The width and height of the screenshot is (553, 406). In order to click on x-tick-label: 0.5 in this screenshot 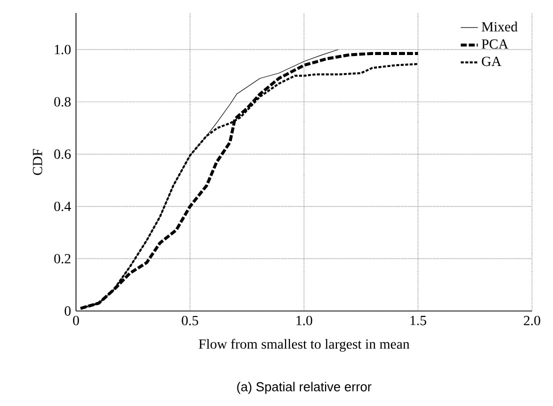, I will do `click(190, 321)`.